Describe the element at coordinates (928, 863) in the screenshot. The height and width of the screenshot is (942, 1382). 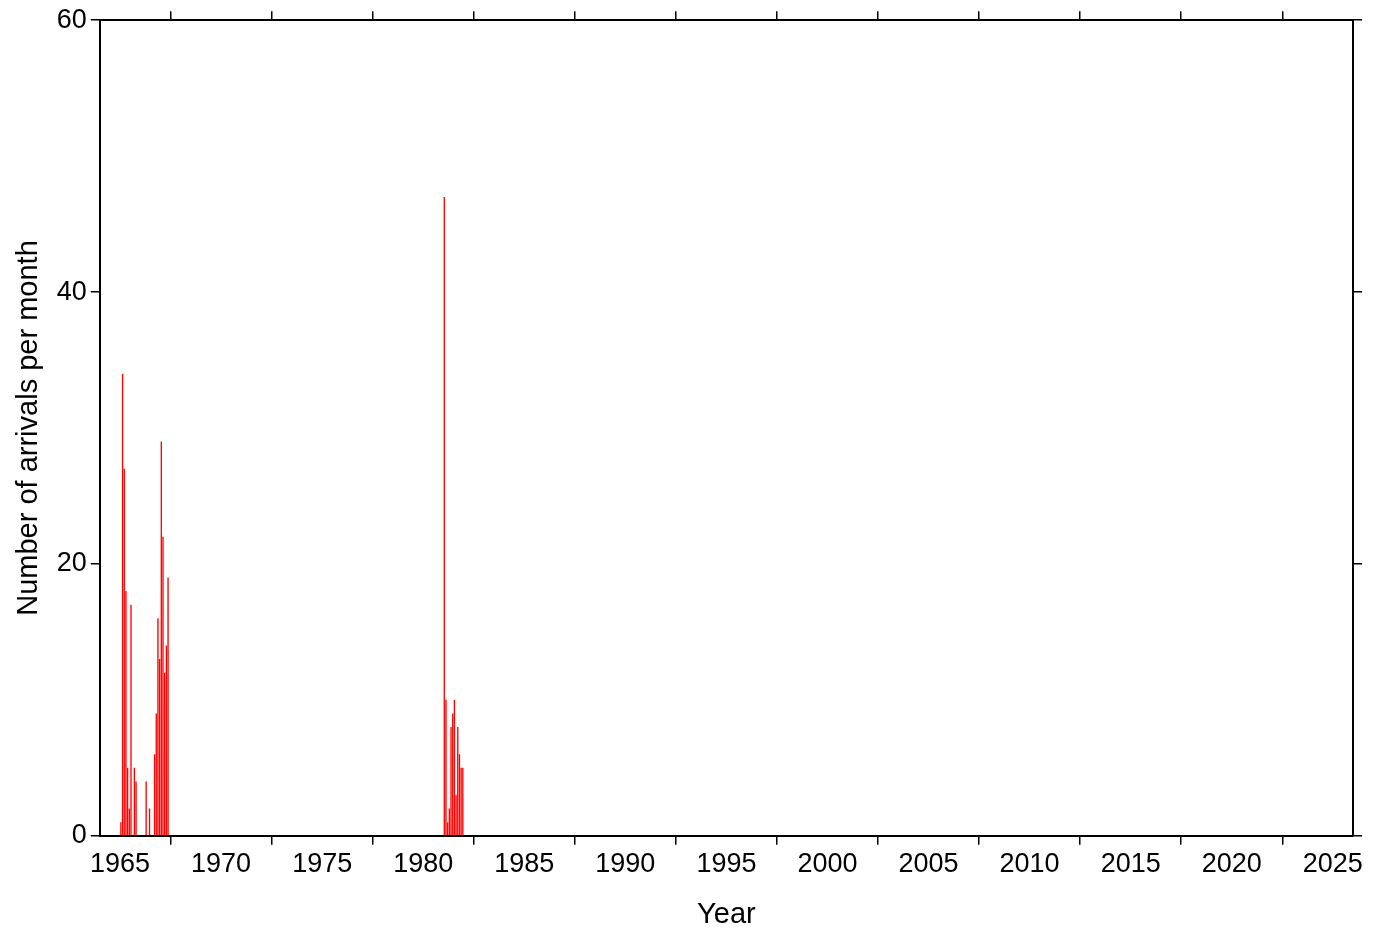
I see `x-tick-label: 2005` at that location.